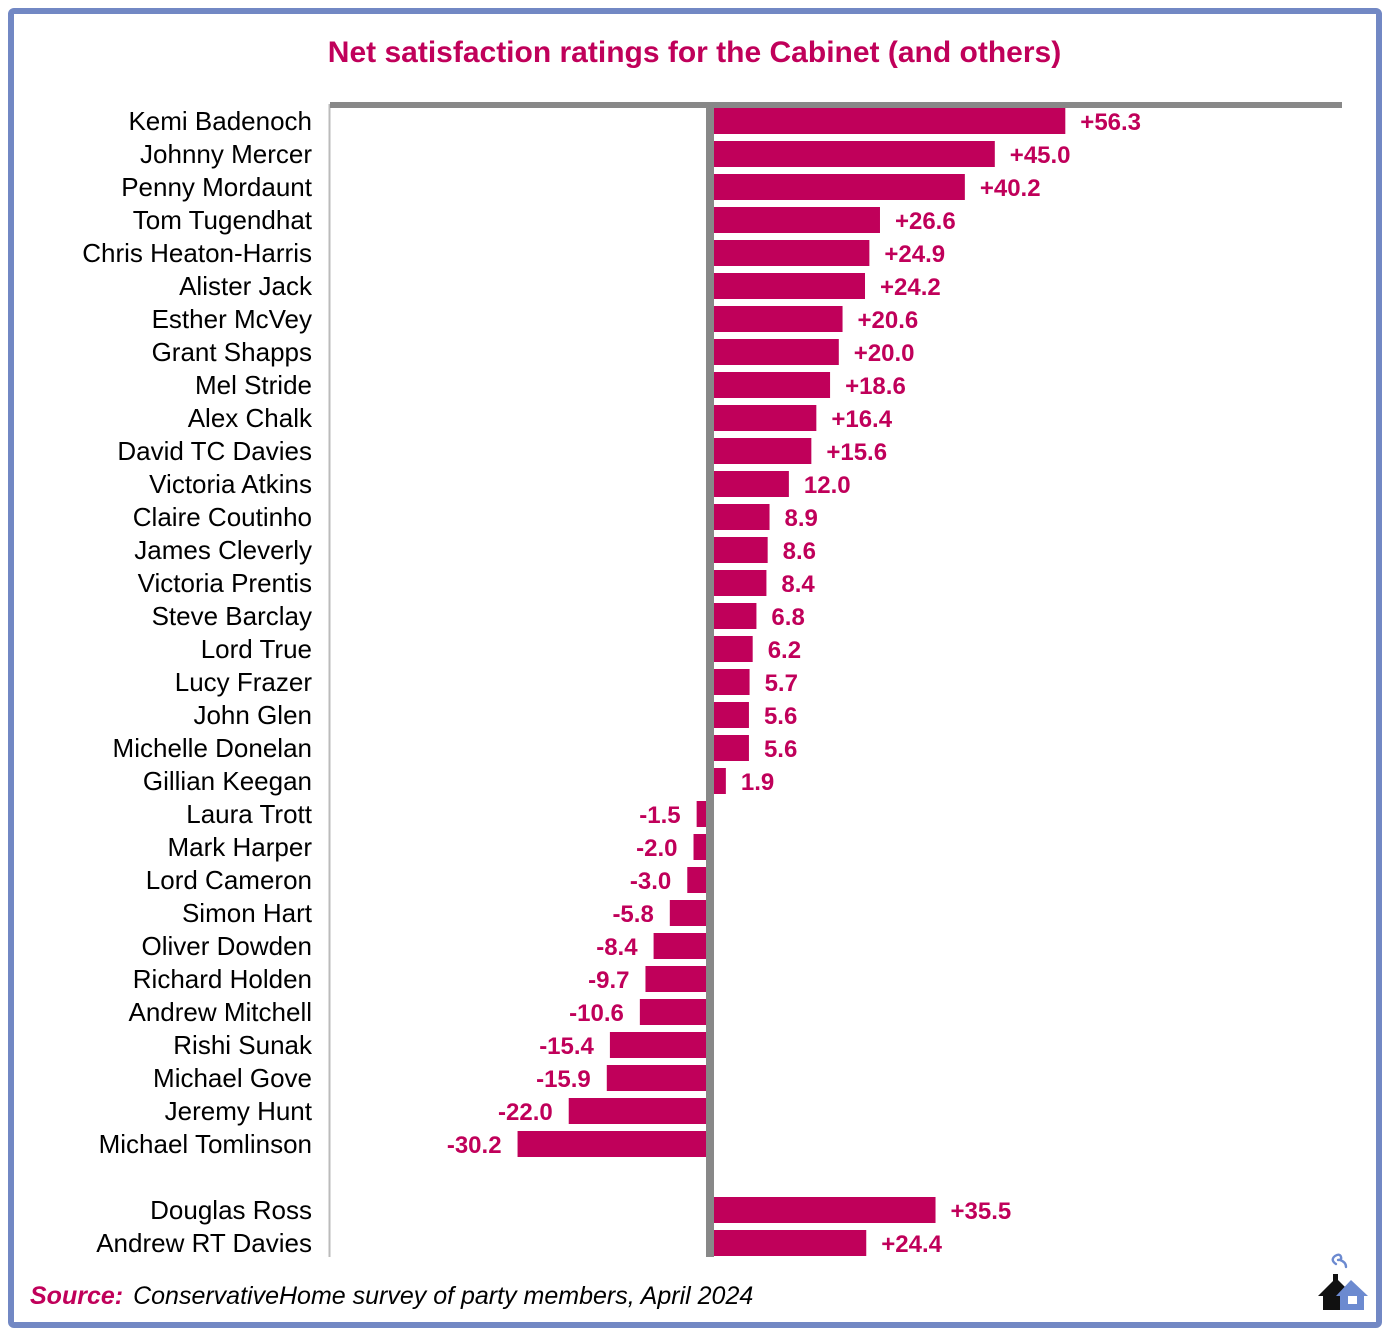  Describe the element at coordinates (204, 1243) in the screenshot. I see `category-label-andrew-rt-davies: Andrew RT Davies` at that location.